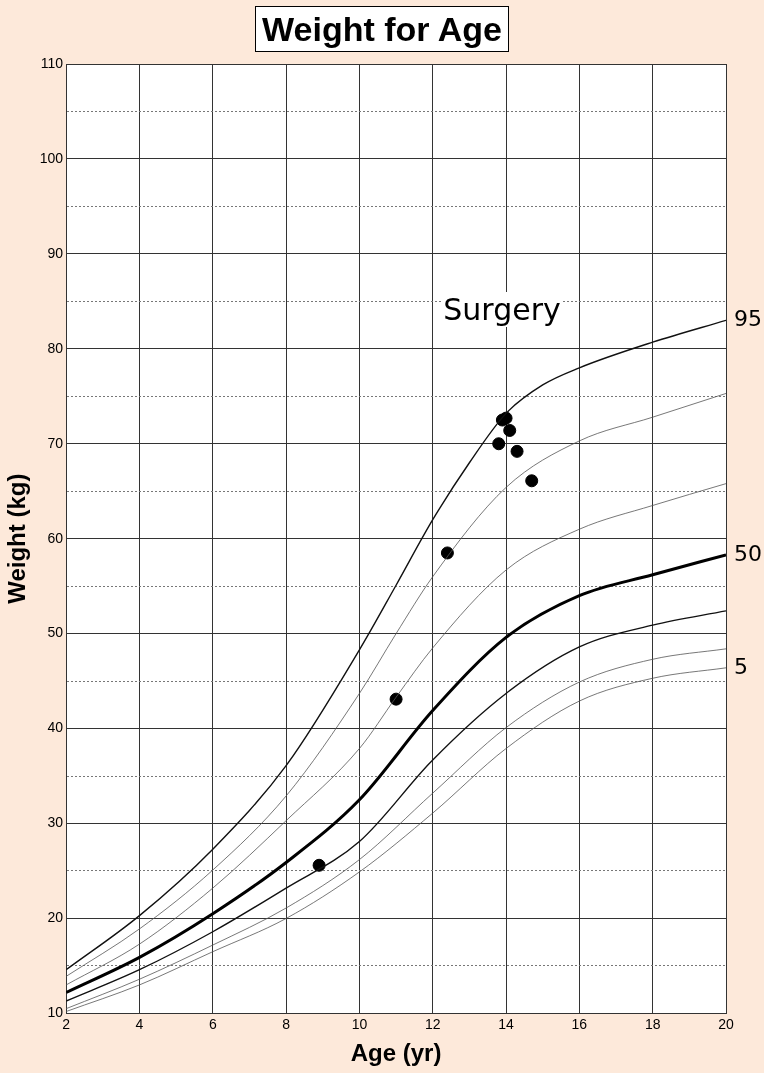 The height and width of the screenshot is (1073, 764). I want to click on x-tick-label: 6, so click(212, 1023).